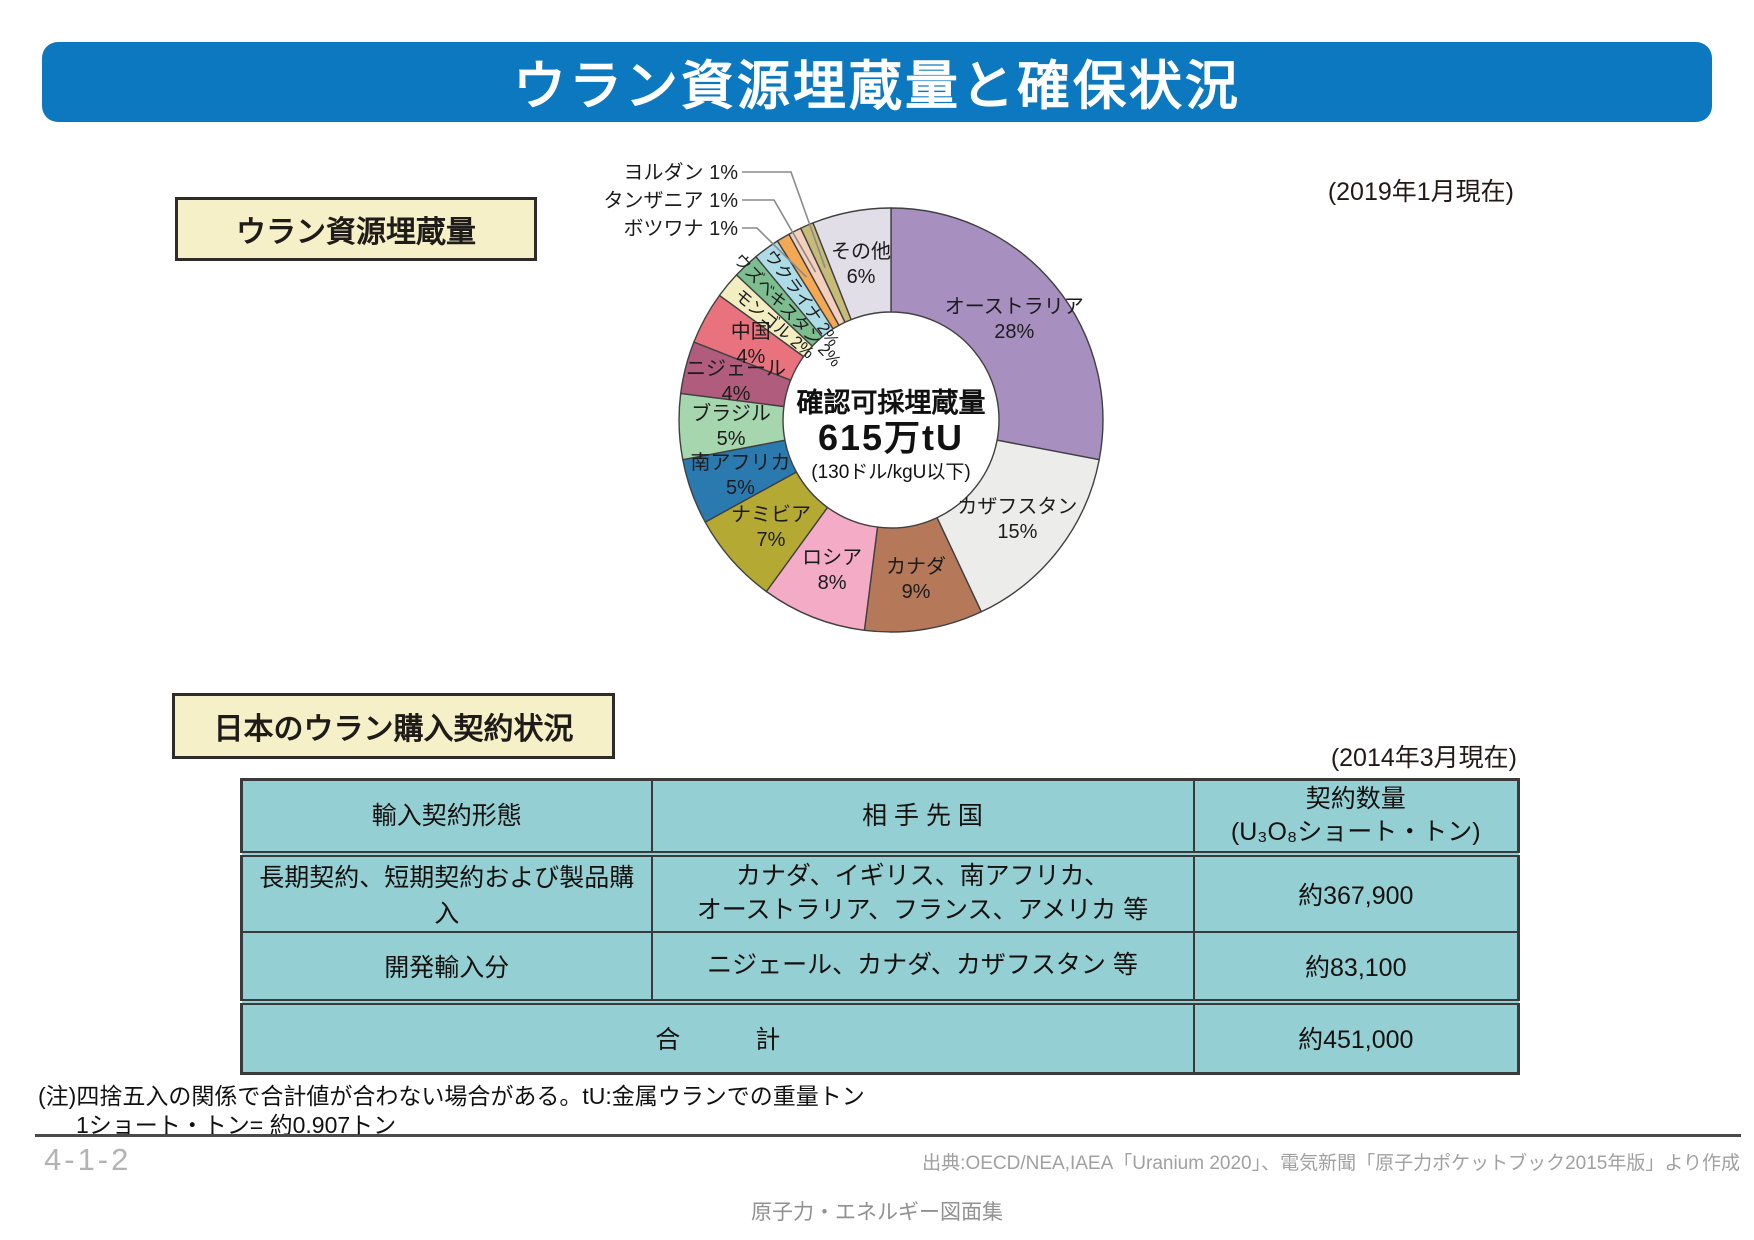  Describe the element at coordinates (1420, 192) in the screenshot. I see `reserves-date-note: (2019年1月現在)` at that location.